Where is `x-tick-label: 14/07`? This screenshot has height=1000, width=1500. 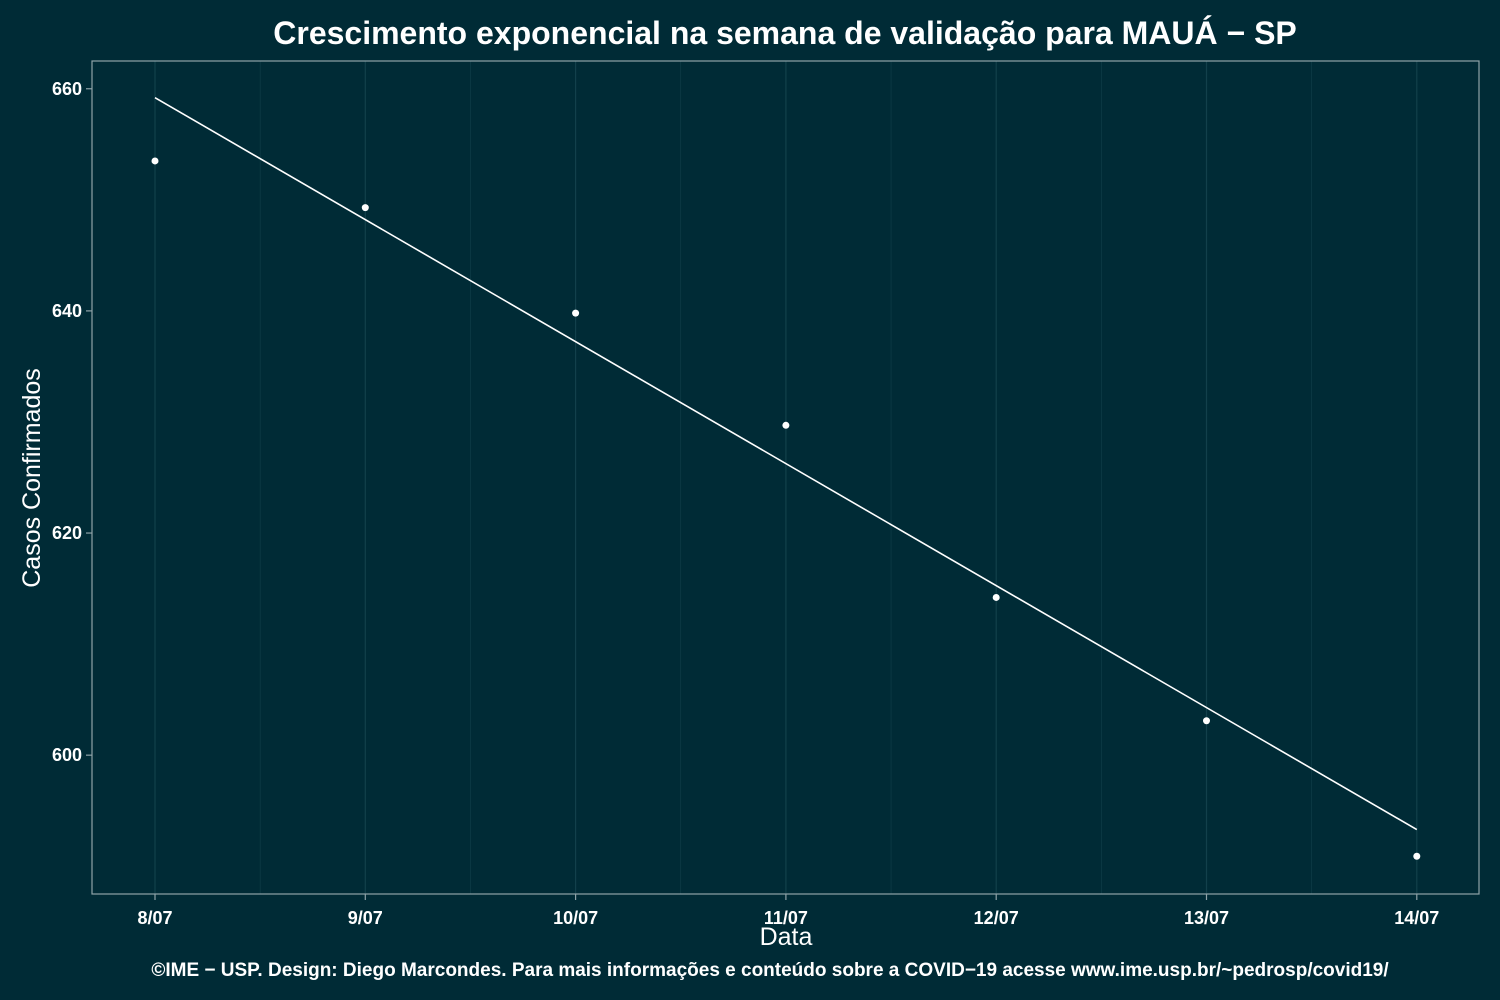 x-tick-label: 14/07 is located at coordinates (1416, 918).